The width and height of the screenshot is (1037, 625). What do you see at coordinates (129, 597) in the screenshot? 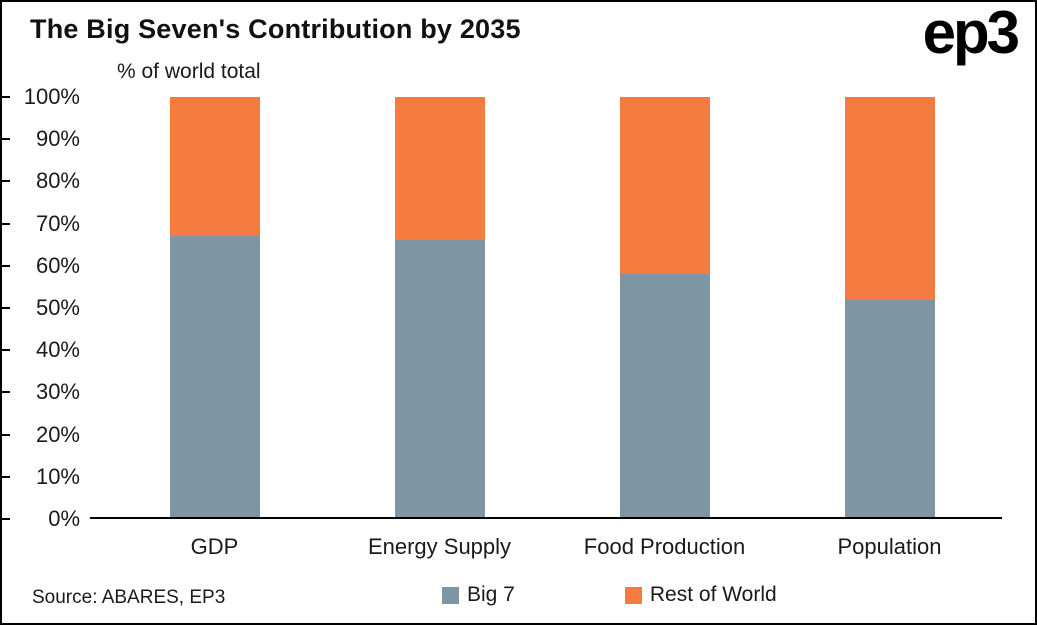
I see `source-note: Source: ABARES, EP3` at bounding box center [129, 597].